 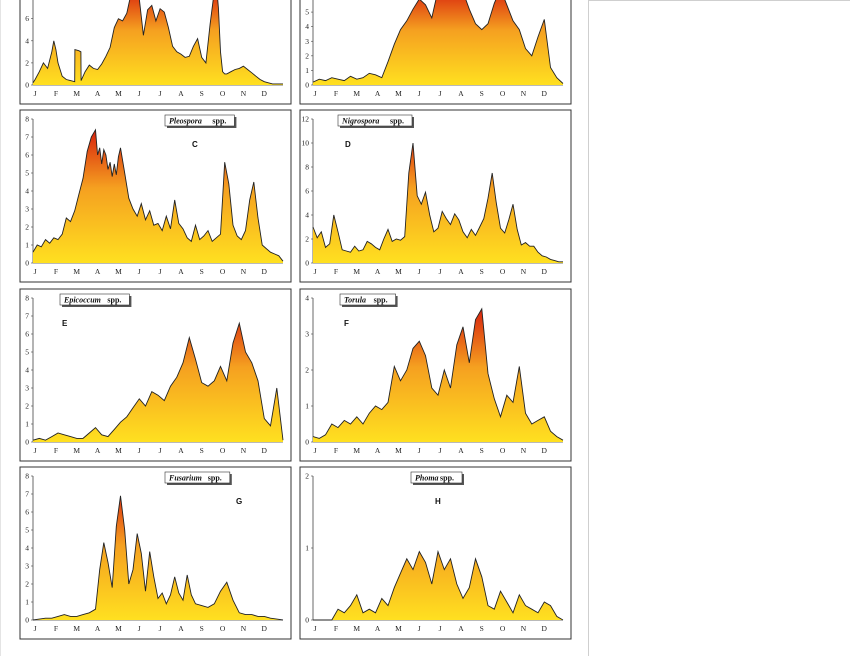 I want to click on y-tick-label: 7, so click(x=27, y=494).